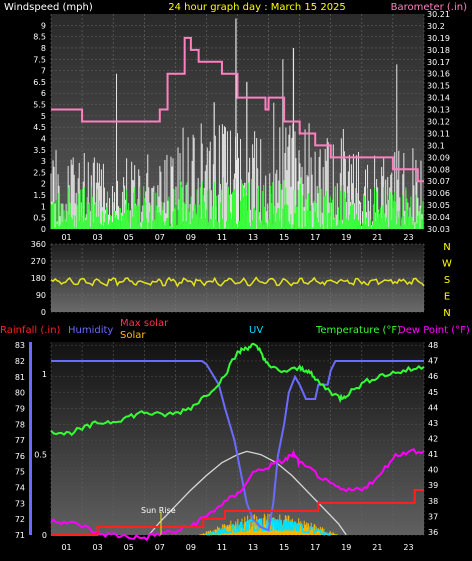 Image resolution: width=472 pixels, height=561 pixels. Describe the element at coordinates (433, 532) in the screenshot. I see `temperature-y-tick: 36` at that location.